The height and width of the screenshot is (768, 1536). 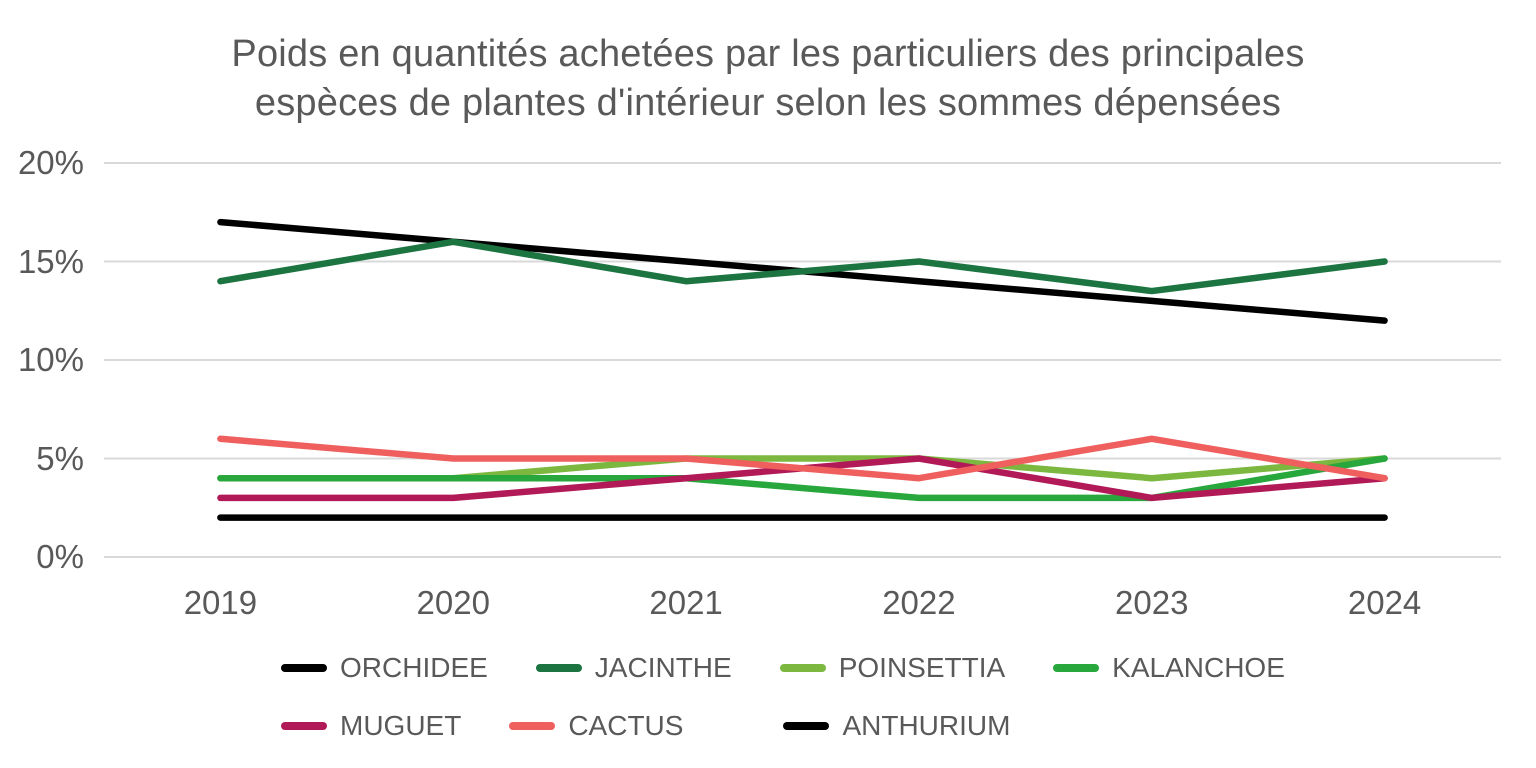 I want to click on legend-label-poinsettia: POINSETTIA, so click(x=922, y=667).